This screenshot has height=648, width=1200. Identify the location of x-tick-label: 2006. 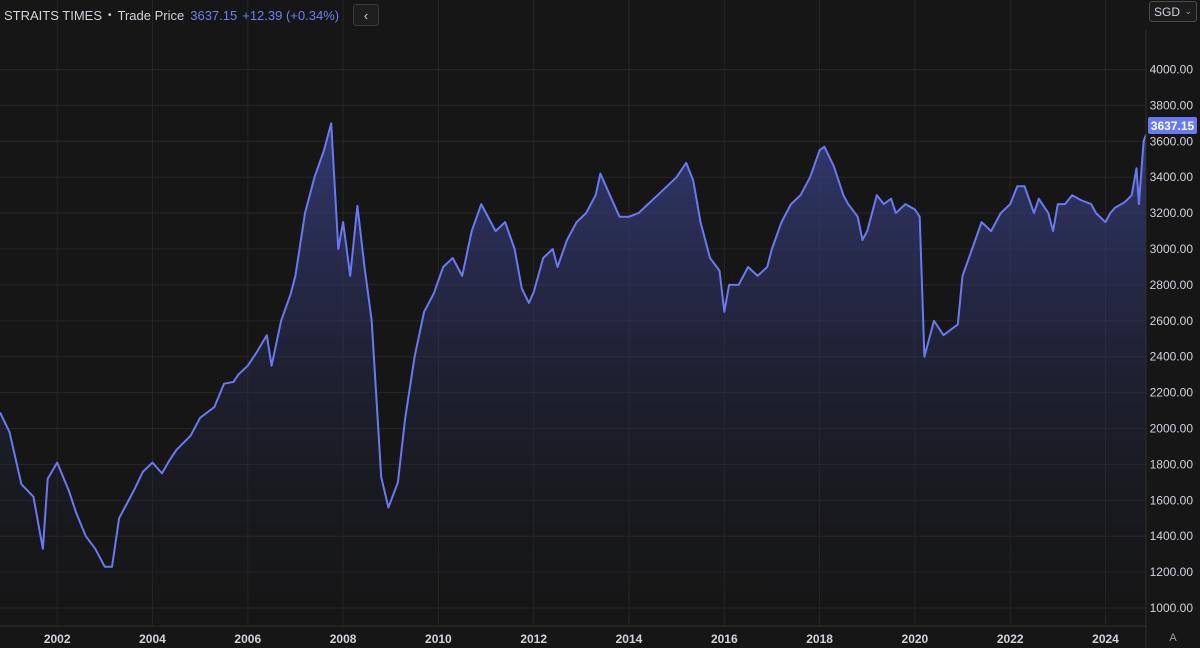
(247, 639).